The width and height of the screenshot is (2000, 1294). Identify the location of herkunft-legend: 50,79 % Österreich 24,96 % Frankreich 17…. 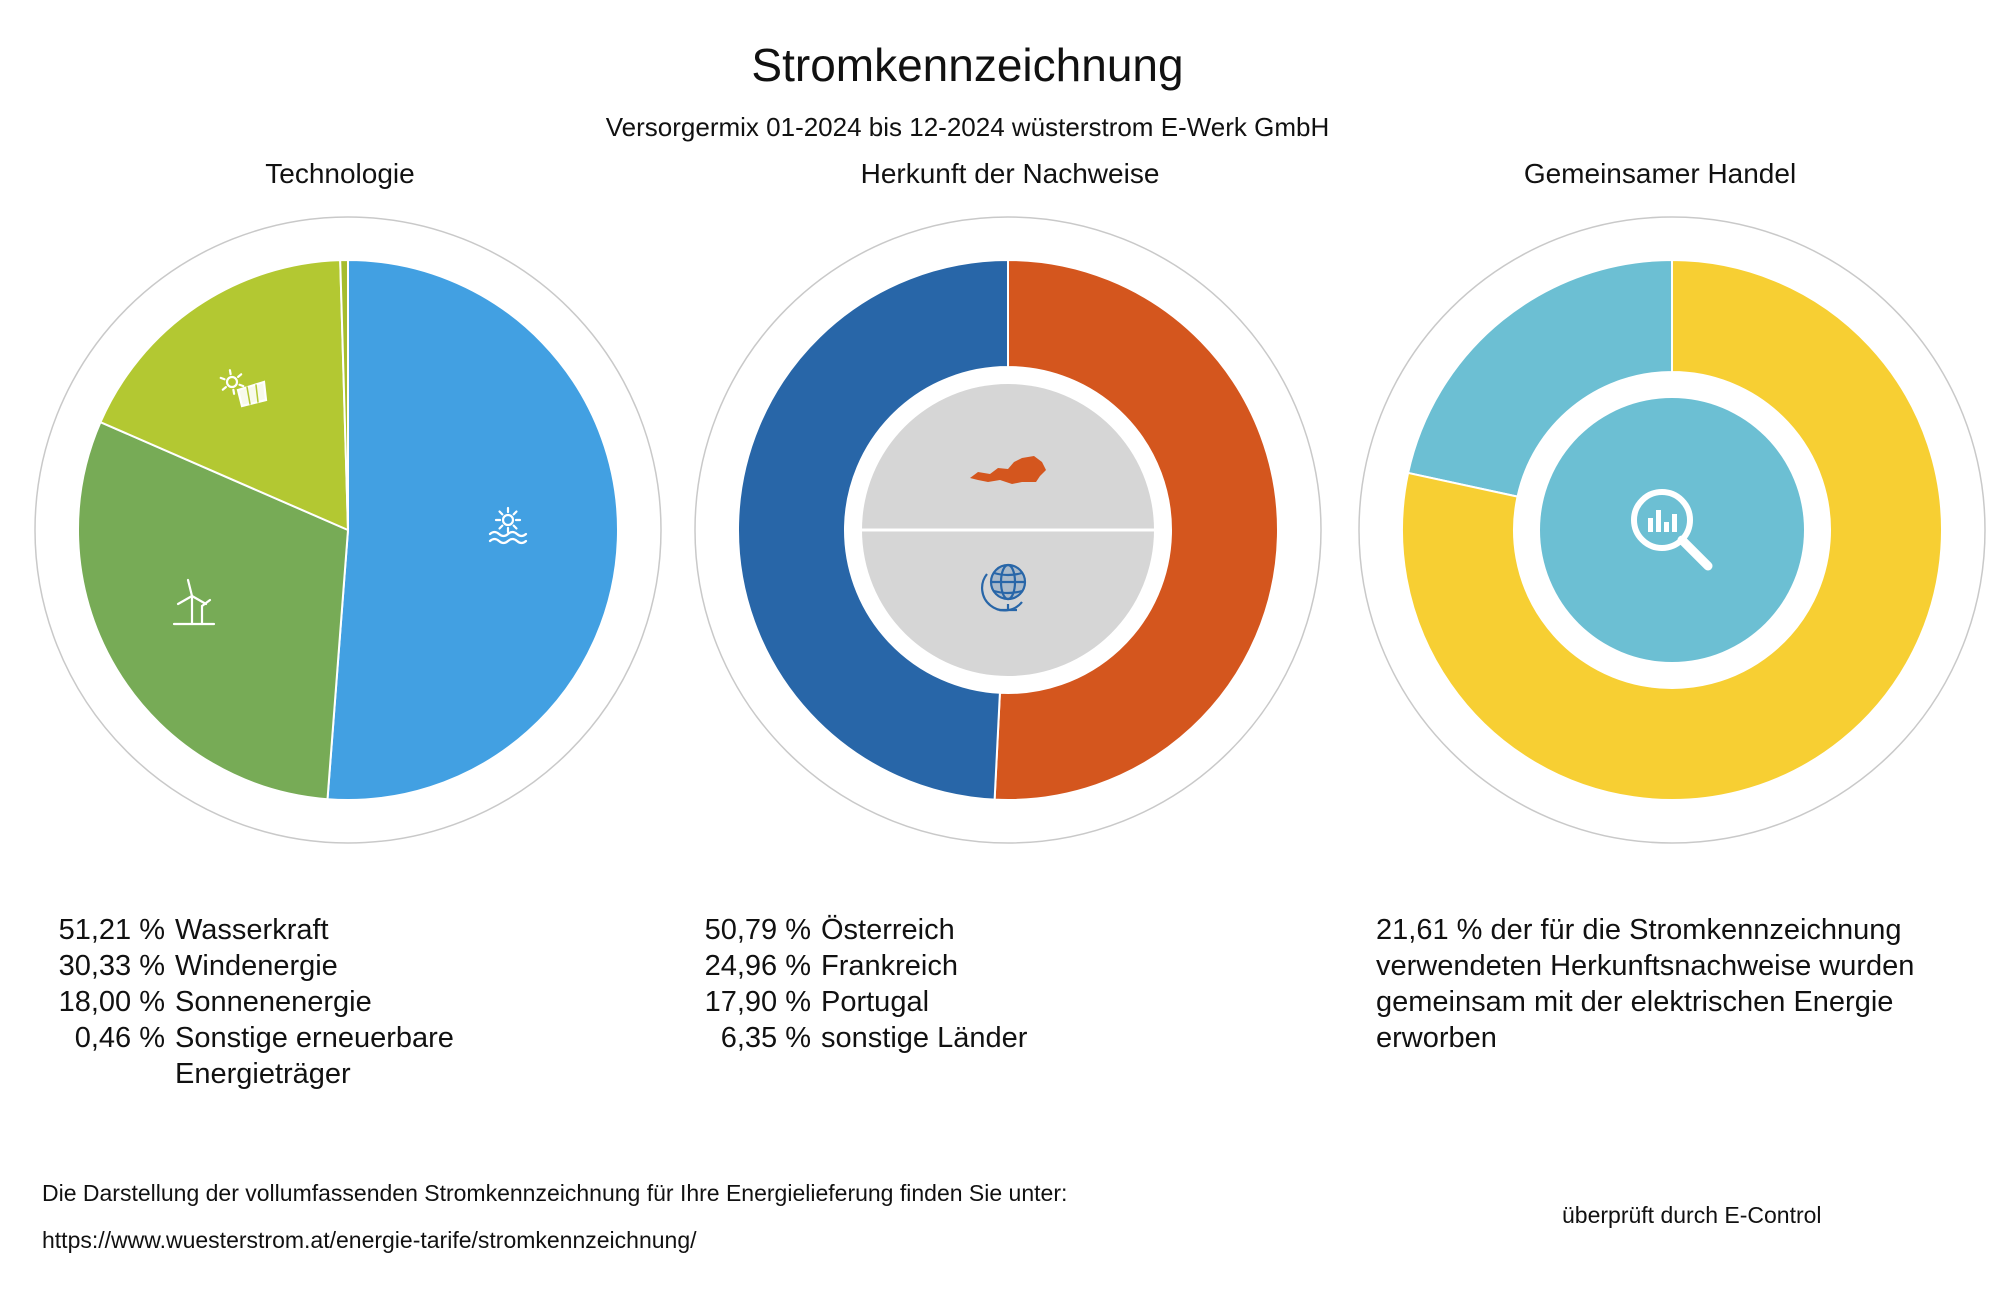
(923, 984).